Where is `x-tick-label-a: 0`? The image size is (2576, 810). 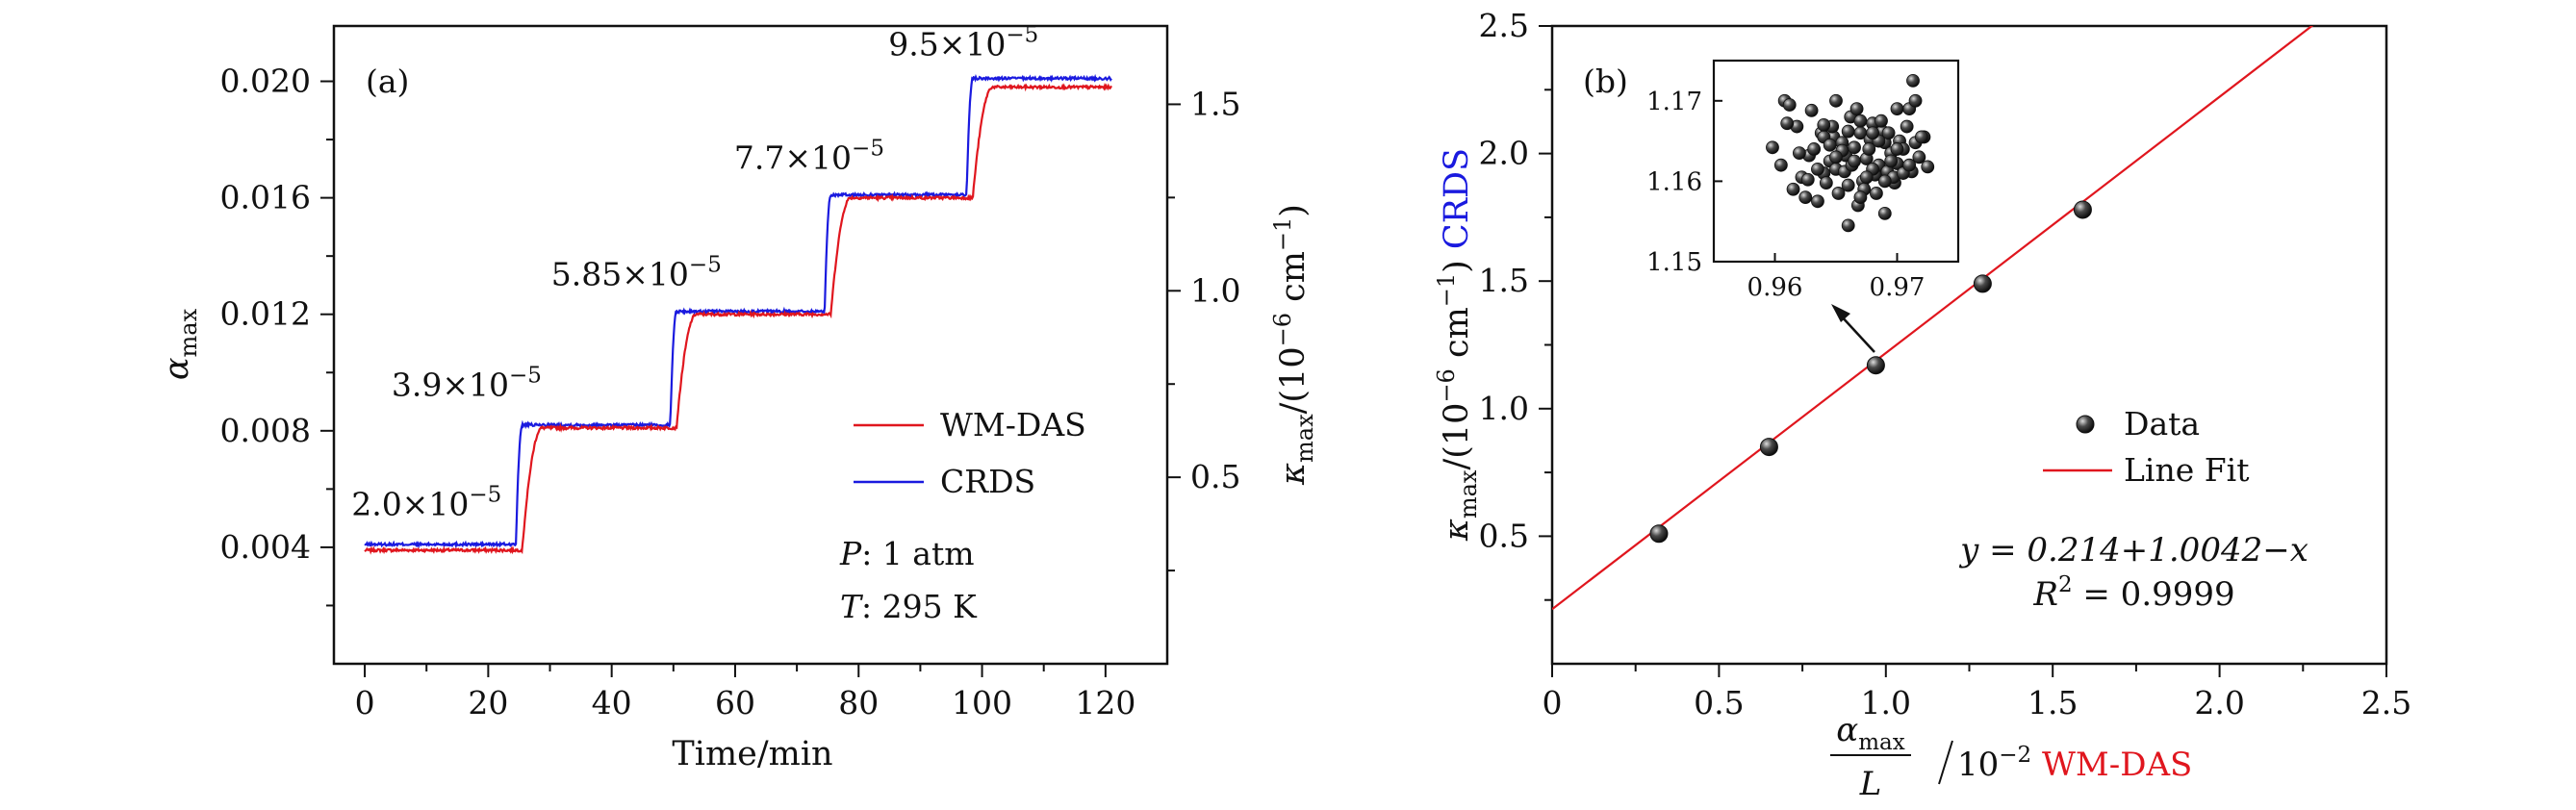
x-tick-label-a: 0 is located at coordinates (365, 702).